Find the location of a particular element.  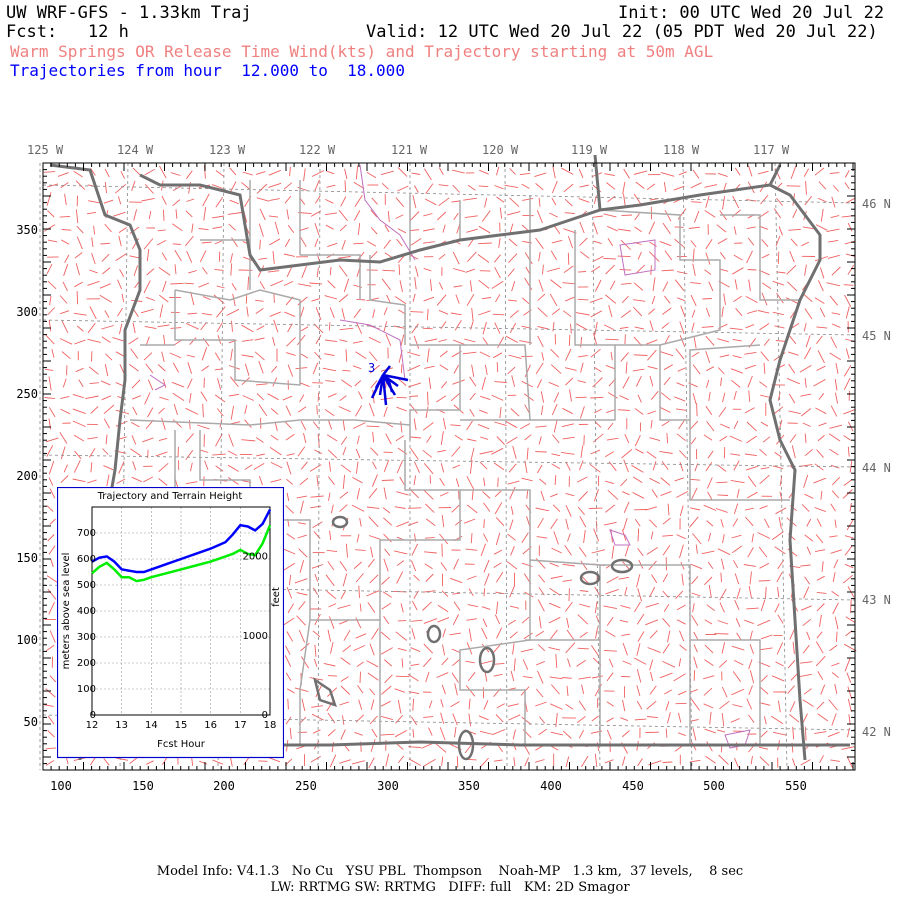

grid-x-label: 350 is located at coordinates (469, 786).